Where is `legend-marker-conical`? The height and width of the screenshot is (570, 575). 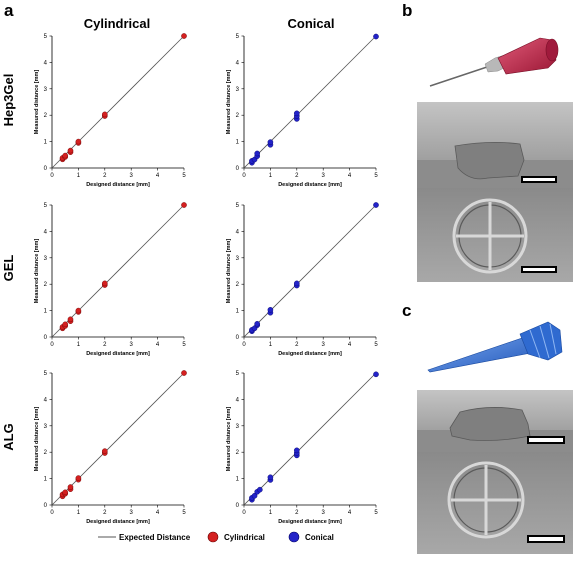
legend-marker-conical is located at coordinates (294, 537).